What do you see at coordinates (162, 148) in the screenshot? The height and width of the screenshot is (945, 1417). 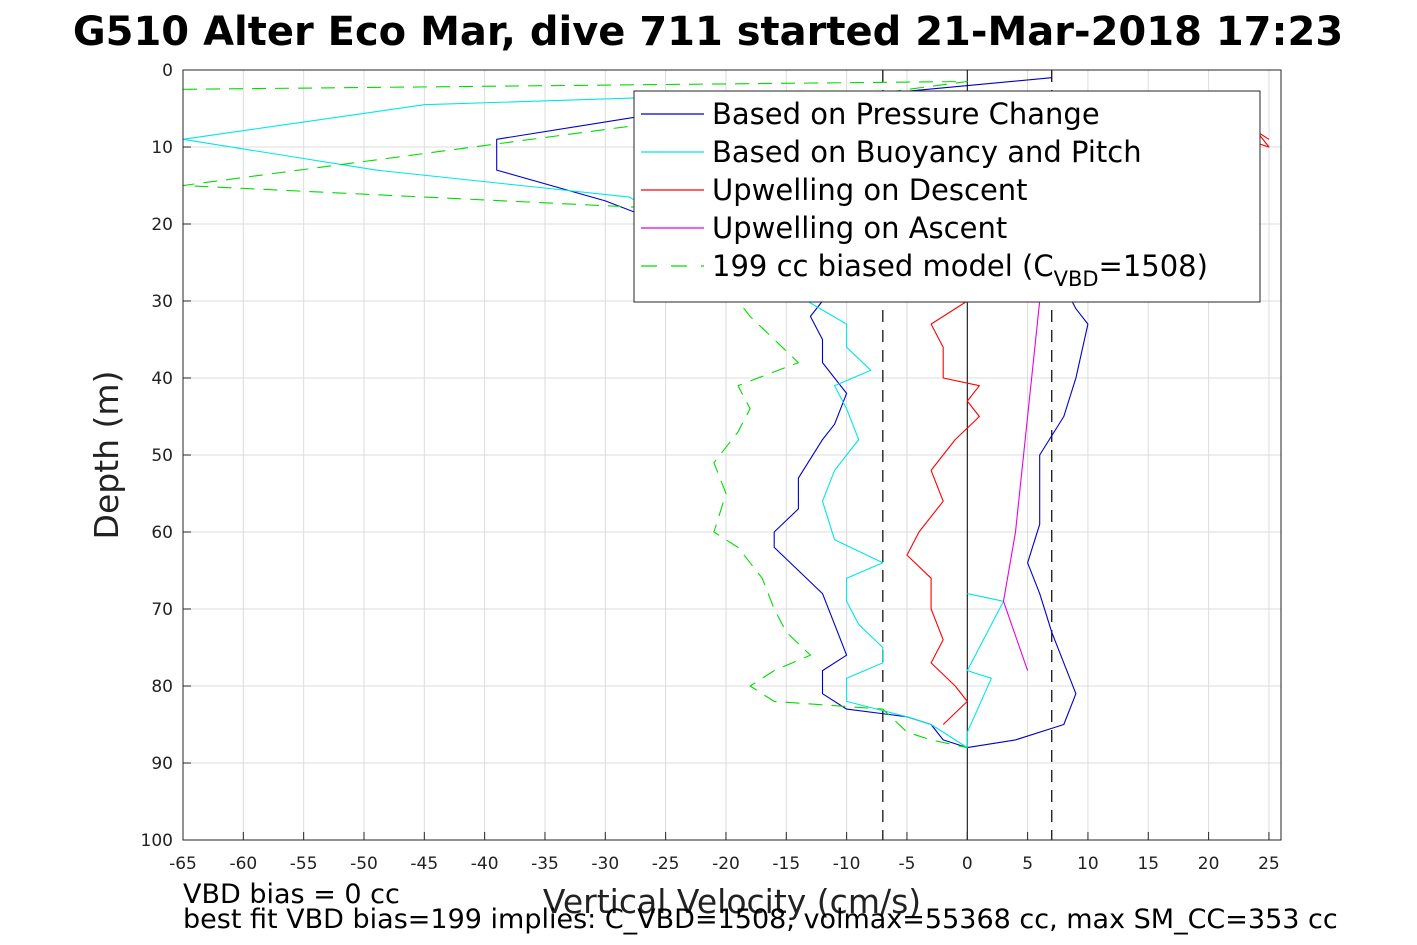 I see `y-tick-label: 10` at bounding box center [162, 148].